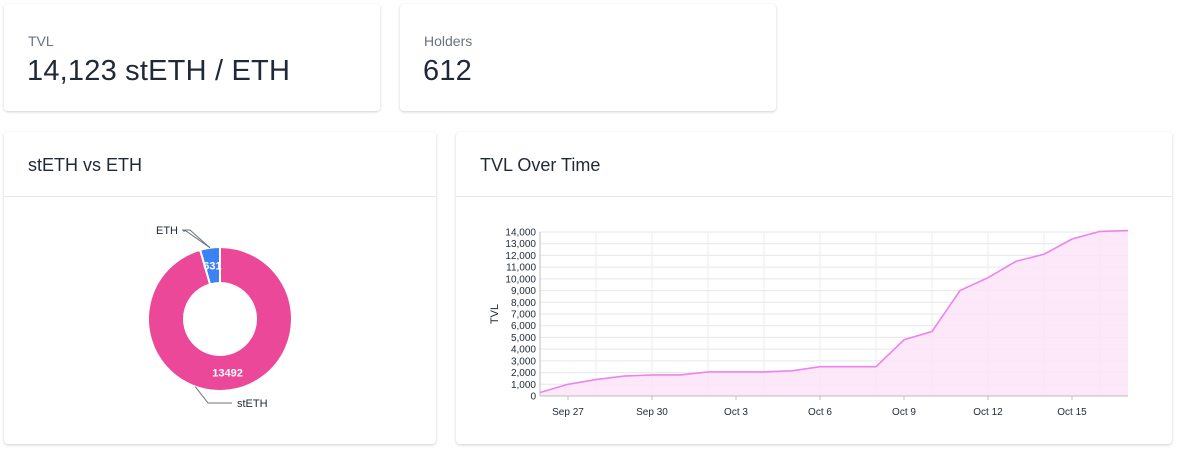 The height and width of the screenshot is (449, 1179). I want to click on x-tick-label: Sep 30, so click(652, 412).